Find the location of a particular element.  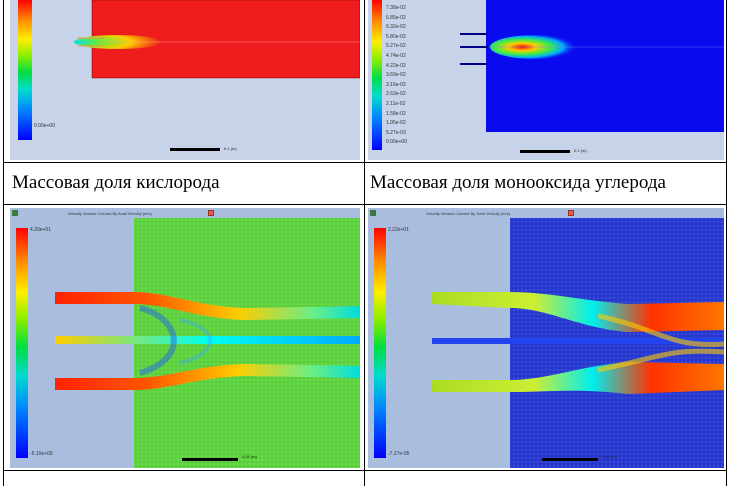

swirl-window-close-icon is located at coordinates (571, 213).